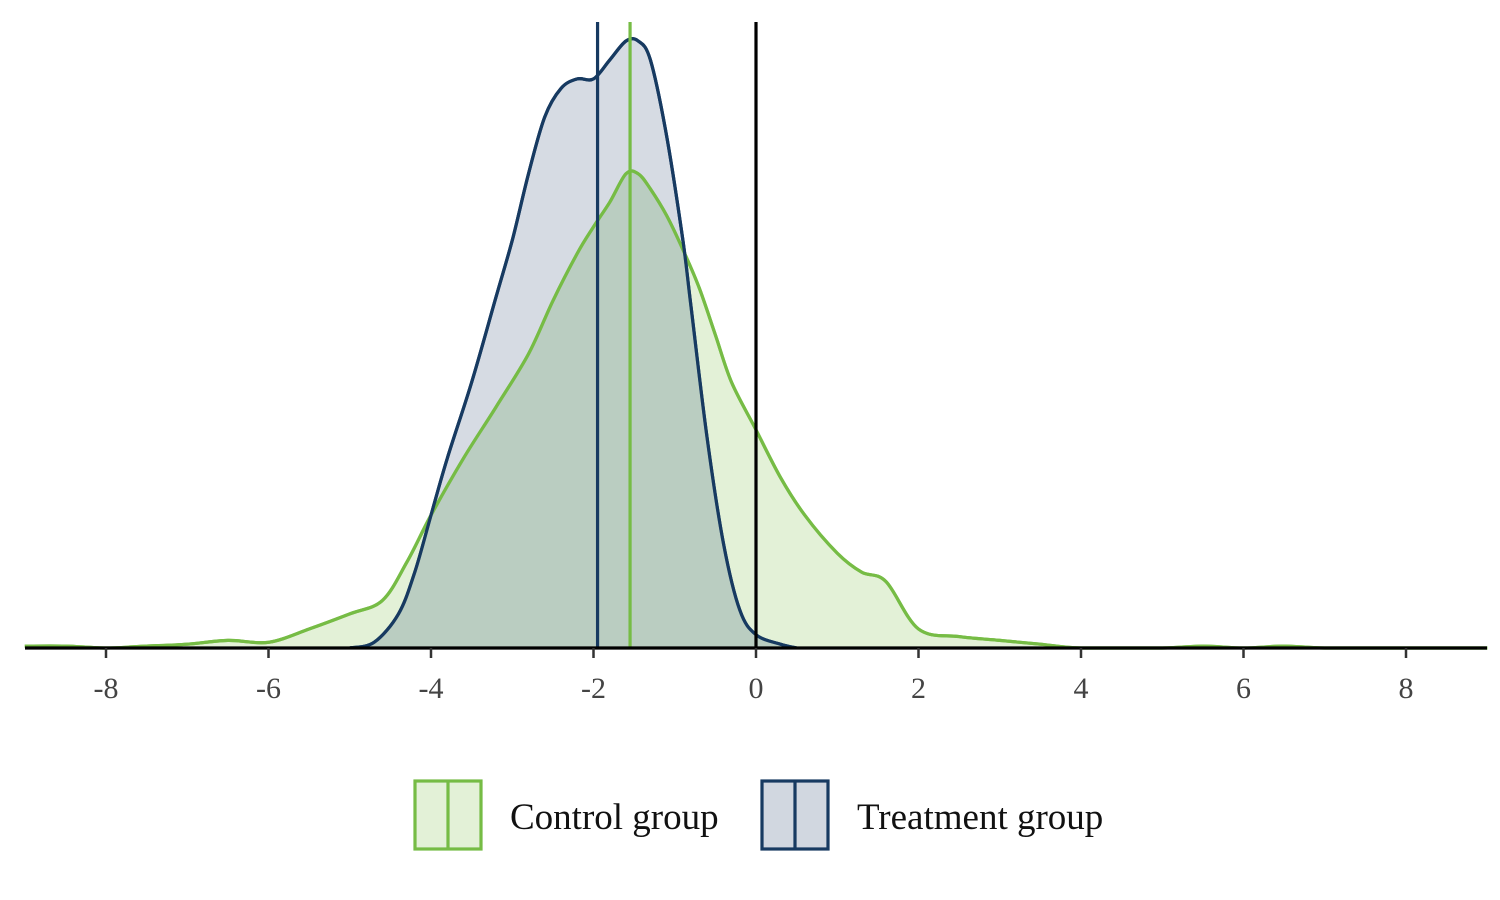  Describe the element at coordinates (1243, 688) in the screenshot. I see `x-tick-label: 6` at that location.